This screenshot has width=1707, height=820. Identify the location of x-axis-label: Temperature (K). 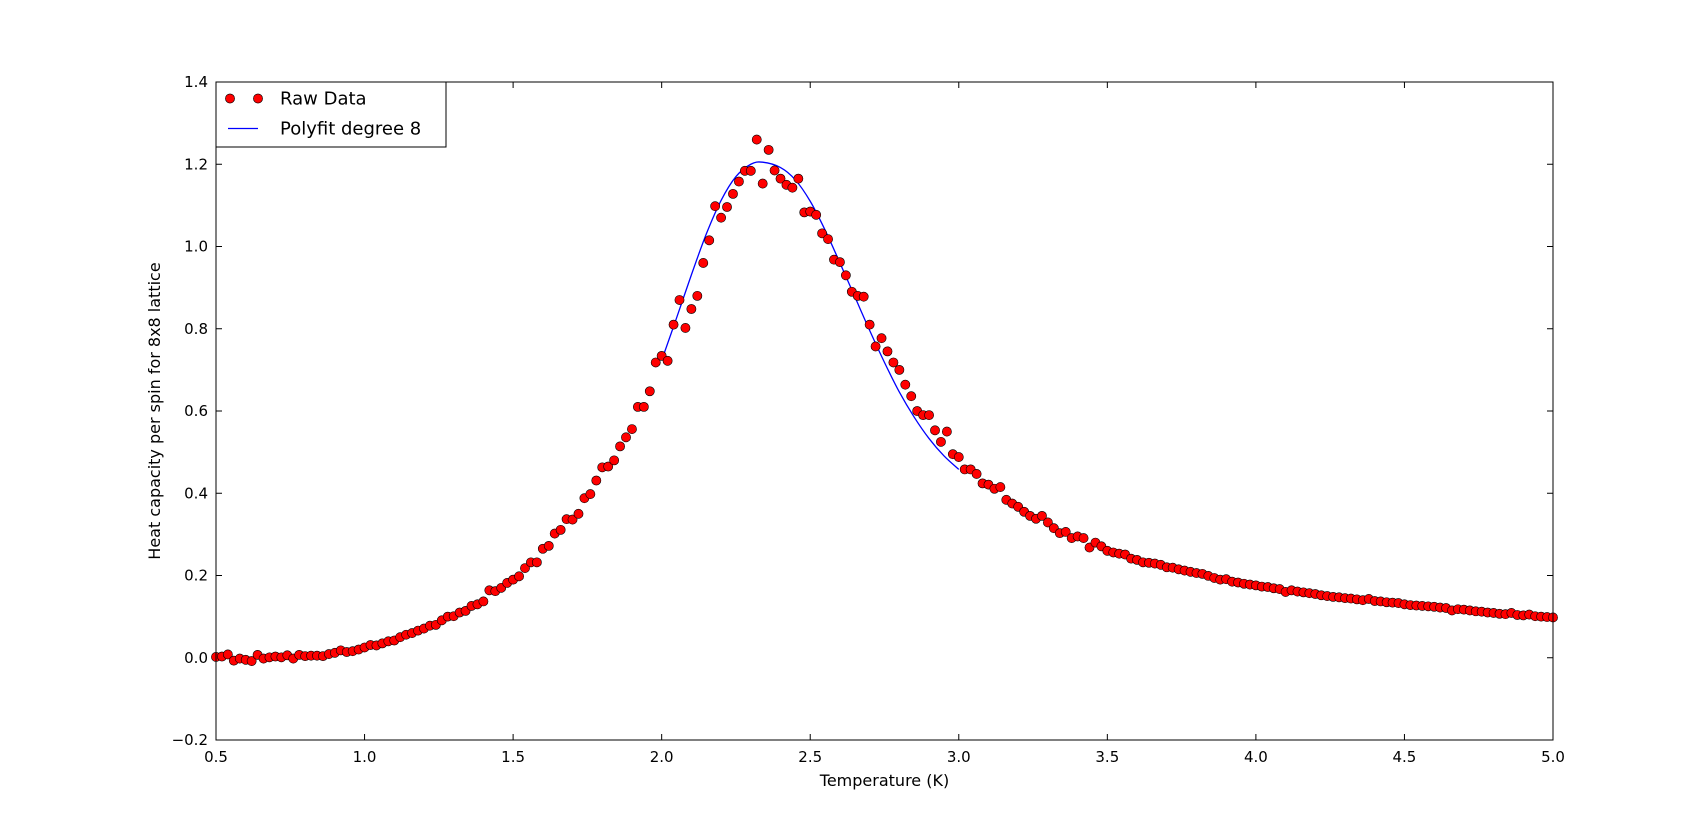
(884, 780).